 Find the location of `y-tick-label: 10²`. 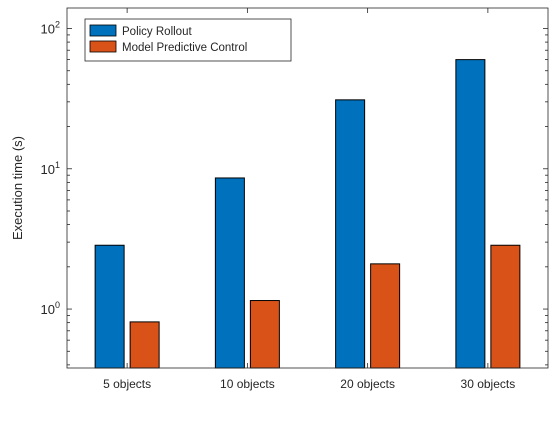

y-tick-label: 10² is located at coordinates (50, 27).